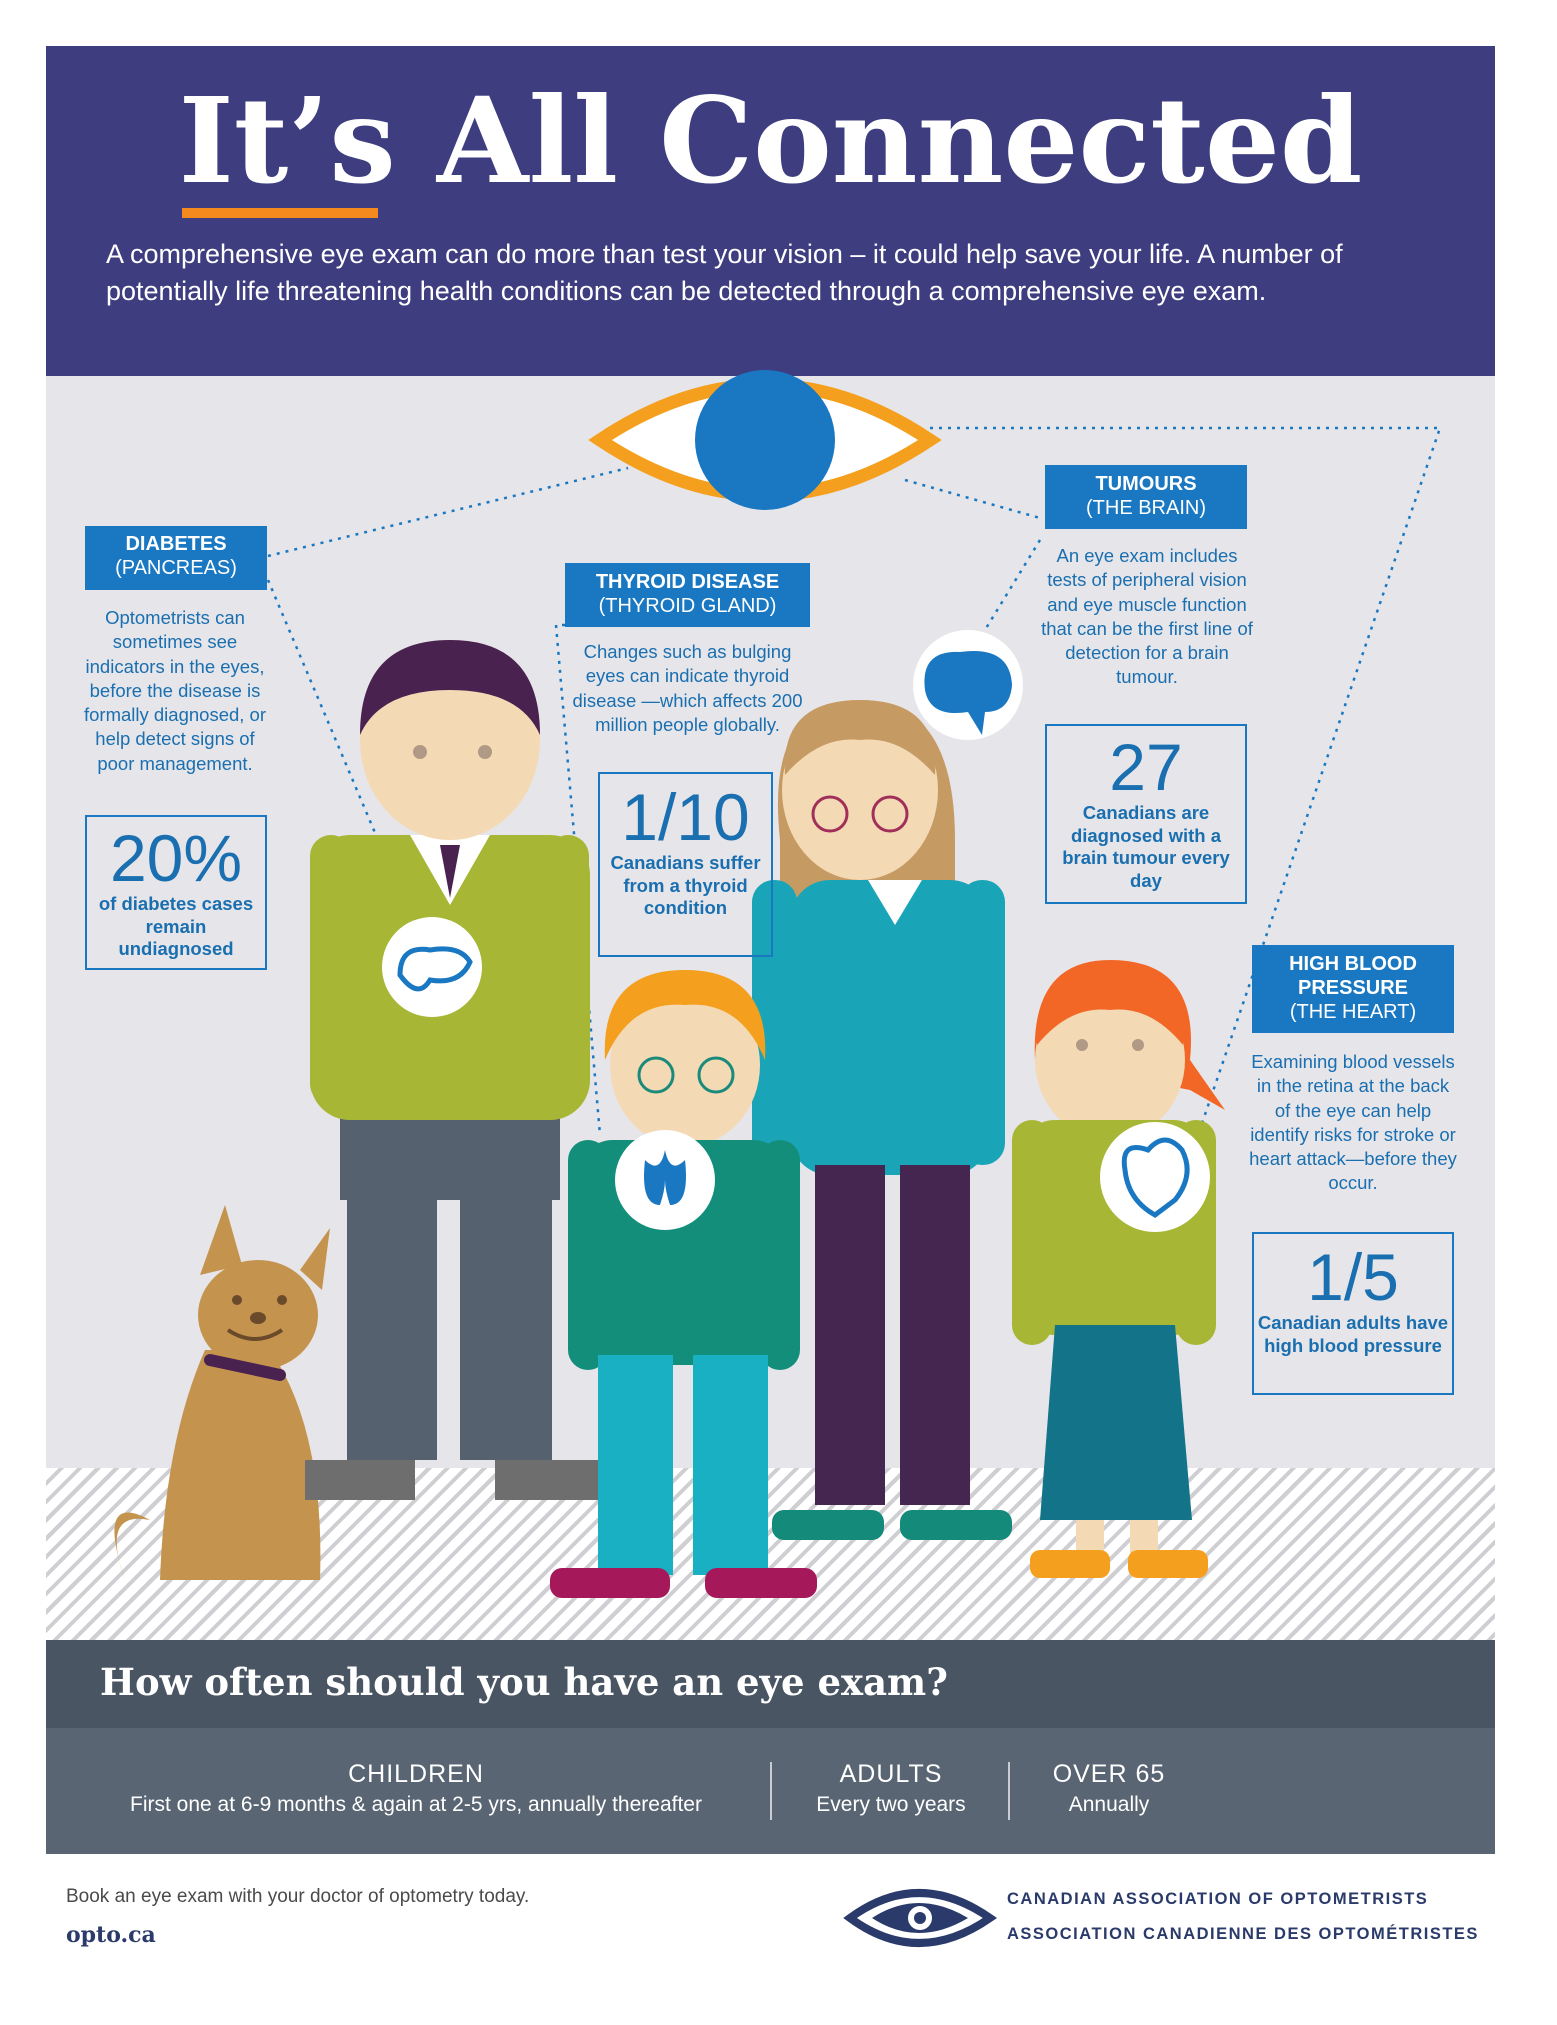 This screenshot has height=2025, width=1557. What do you see at coordinates (455, 1070) in the screenshot?
I see `man-illustration` at bounding box center [455, 1070].